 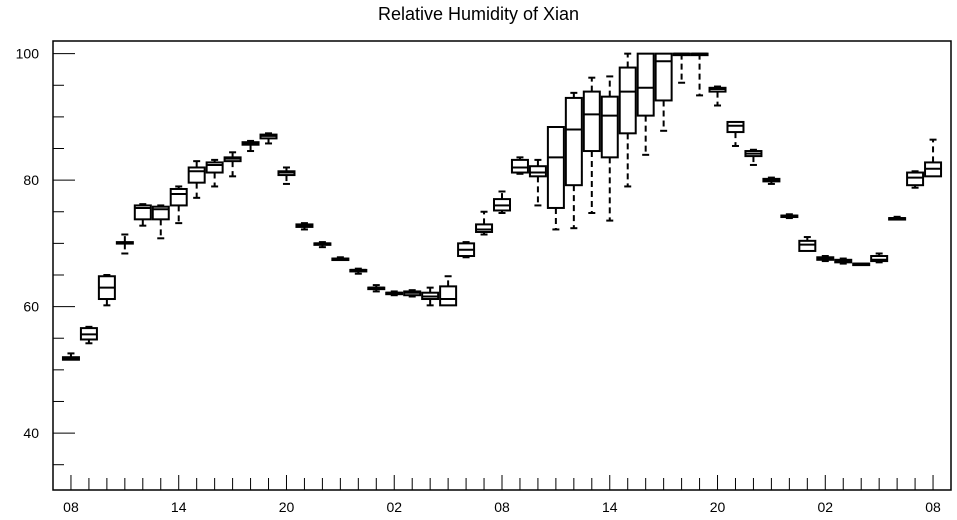 I want to click on x-tick-labels: 08 14 20 02 08 14 20 02 08, so click(x=502, y=507).